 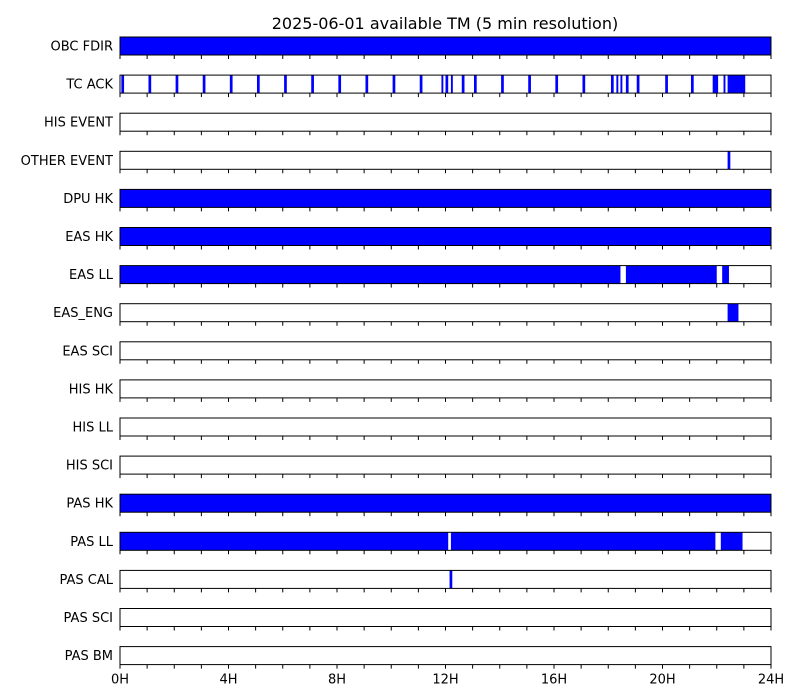 What do you see at coordinates (120, 680) in the screenshot?
I see `x-tick-label: 0H` at bounding box center [120, 680].